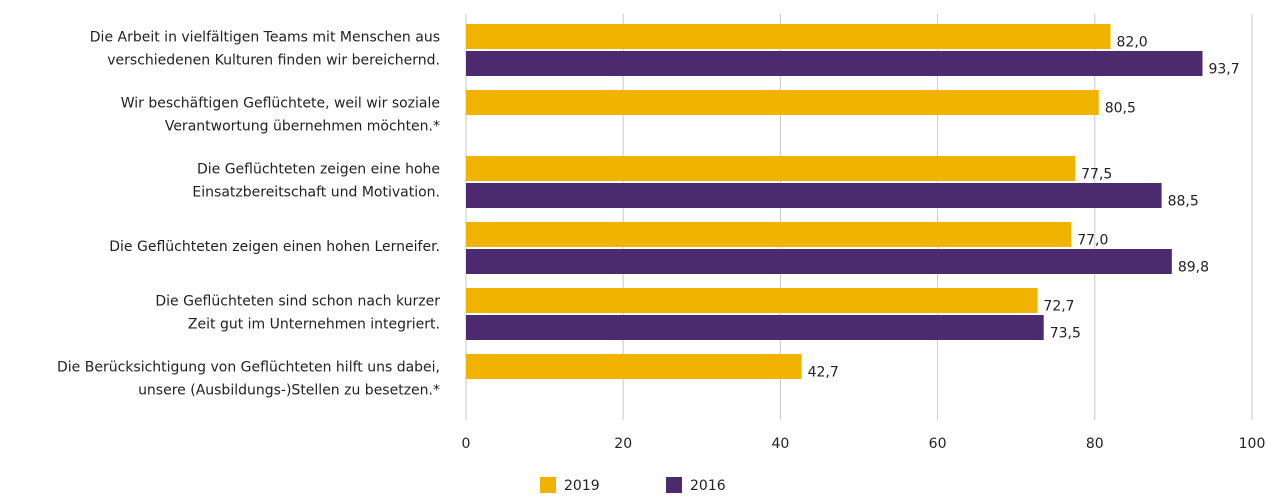 This screenshot has height=497, width=1276. I want to click on value-label: 93,7, so click(1223, 70).